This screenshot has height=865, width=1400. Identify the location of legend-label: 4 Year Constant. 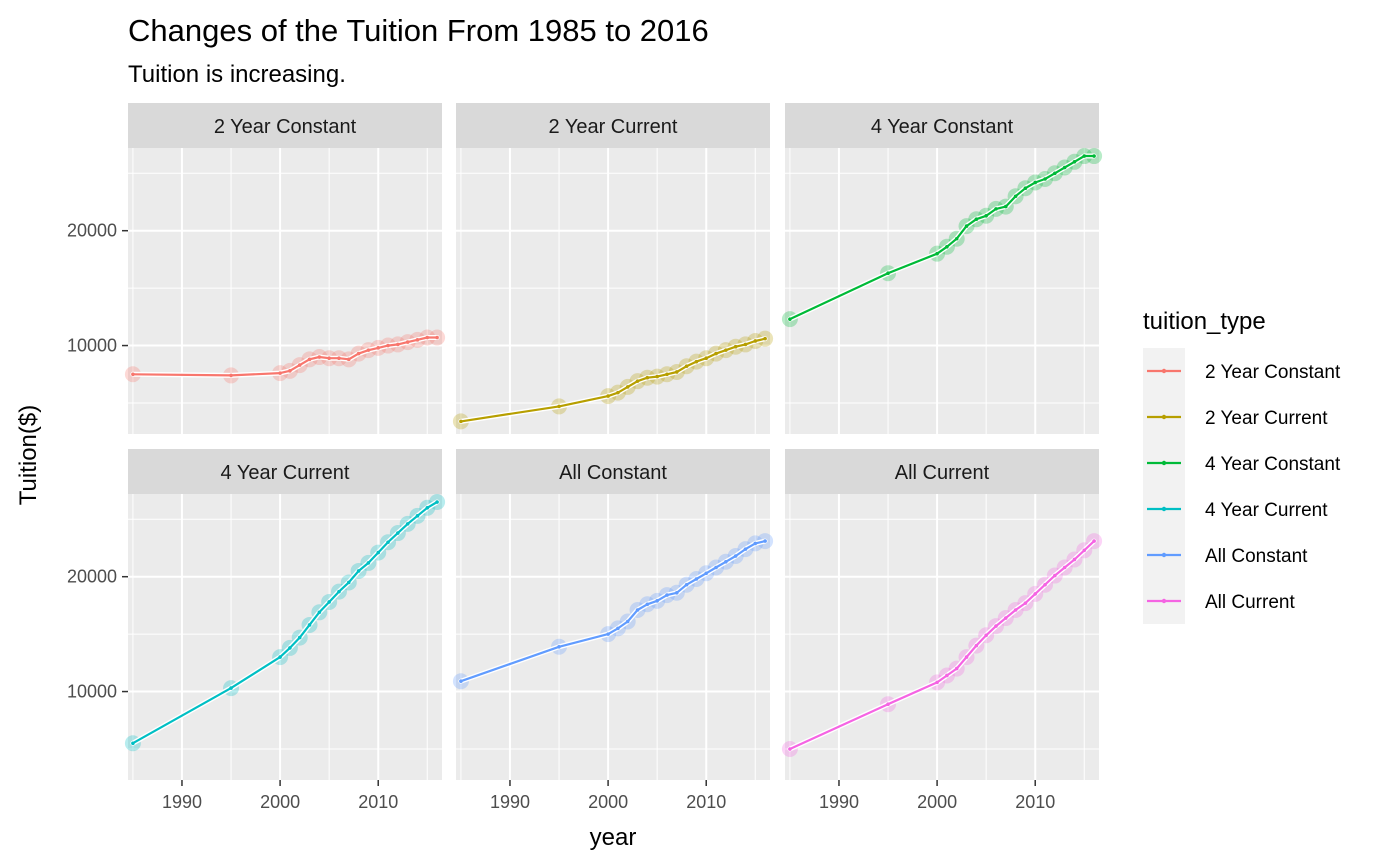
(1273, 464).